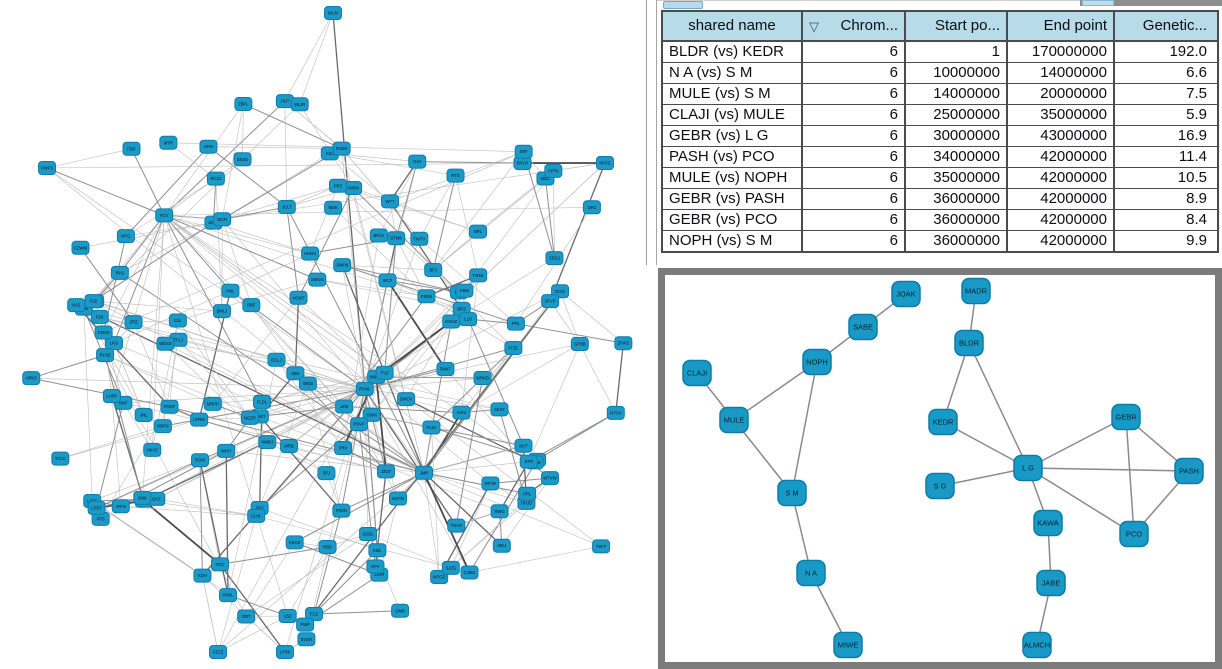 Image resolution: width=1222 pixels, height=669 pixels. Describe the element at coordinates (550, 301) in the screenshot. I see `graph-node: SFVP` at that location.